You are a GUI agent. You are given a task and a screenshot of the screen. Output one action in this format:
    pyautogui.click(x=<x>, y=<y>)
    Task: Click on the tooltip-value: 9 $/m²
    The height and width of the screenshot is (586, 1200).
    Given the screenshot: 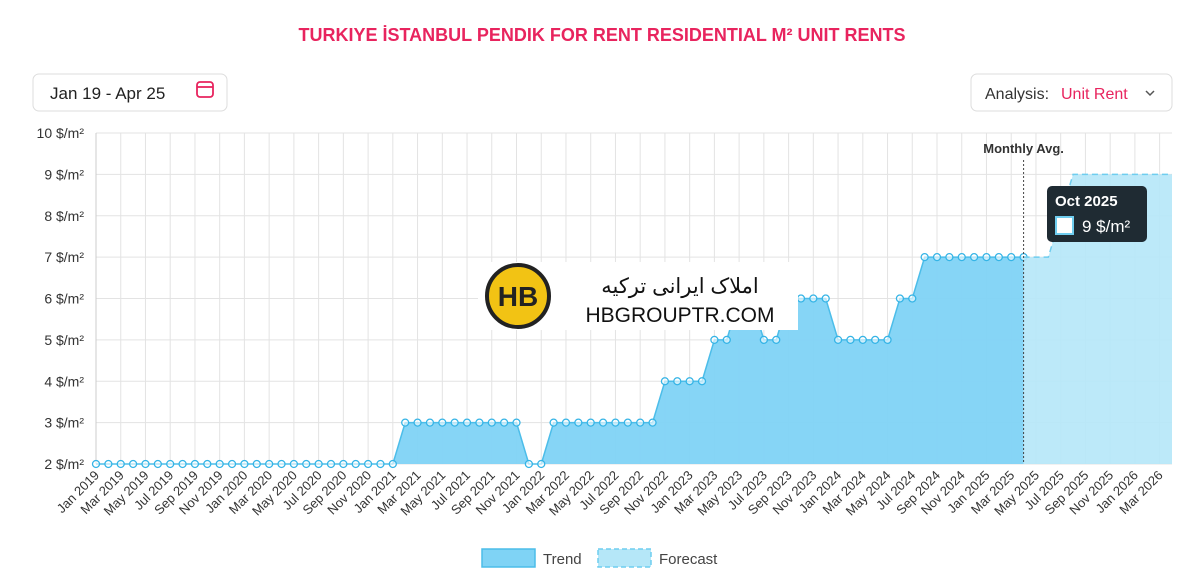 What is the action you would take?
    pyautogui.click(x=1106, y=226)
    